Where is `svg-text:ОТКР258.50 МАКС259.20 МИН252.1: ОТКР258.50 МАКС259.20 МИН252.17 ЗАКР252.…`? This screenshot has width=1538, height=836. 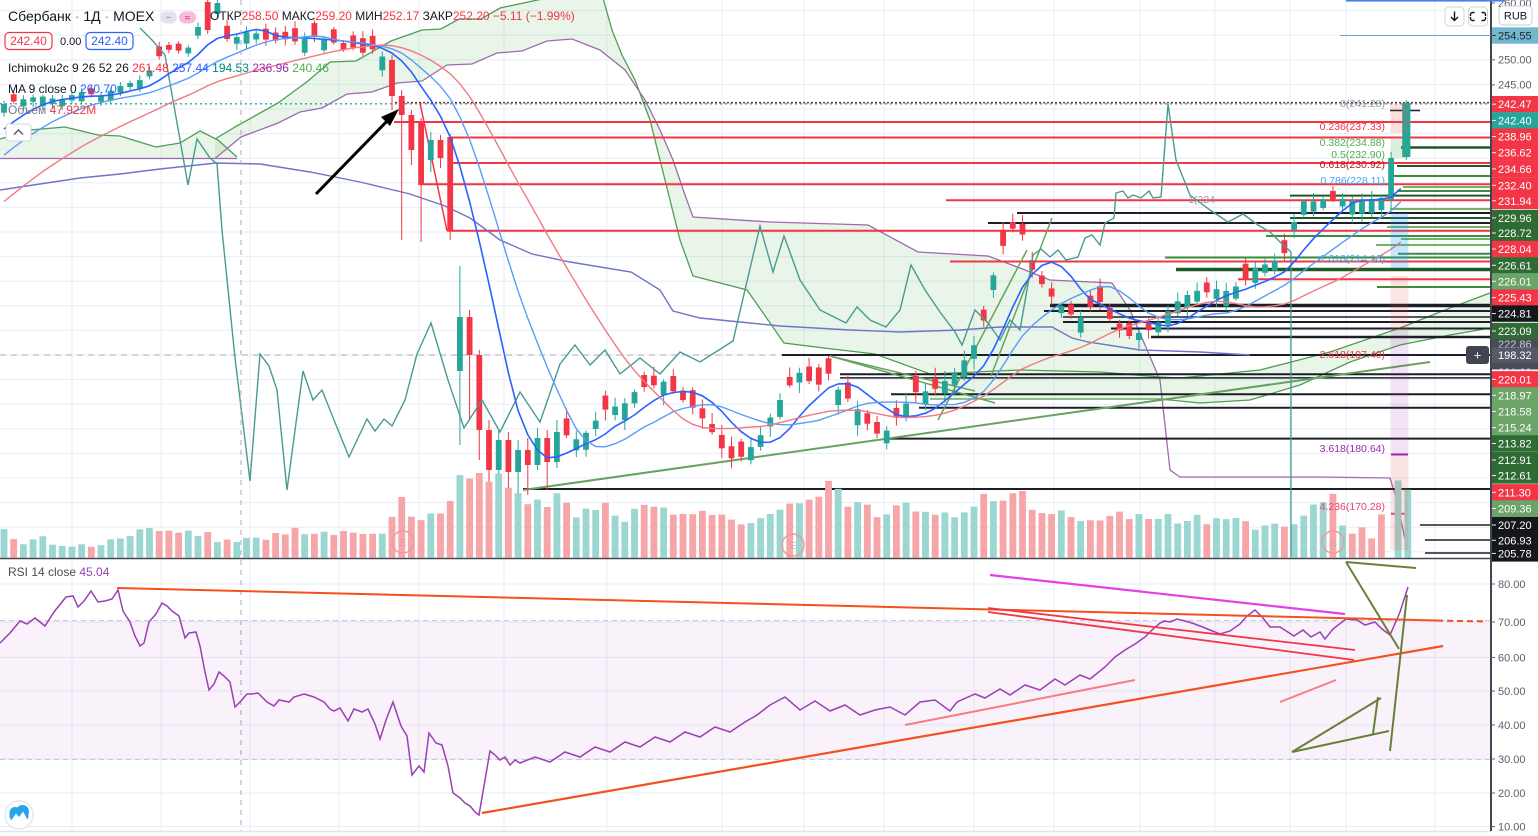 svg-text:ОТКР258.50 МАКС259.20 МИН252.1: ОТКР258.50 МАКС259.20 МИН252.17 ЗАКР252.… is located at coordinates (392, 16).